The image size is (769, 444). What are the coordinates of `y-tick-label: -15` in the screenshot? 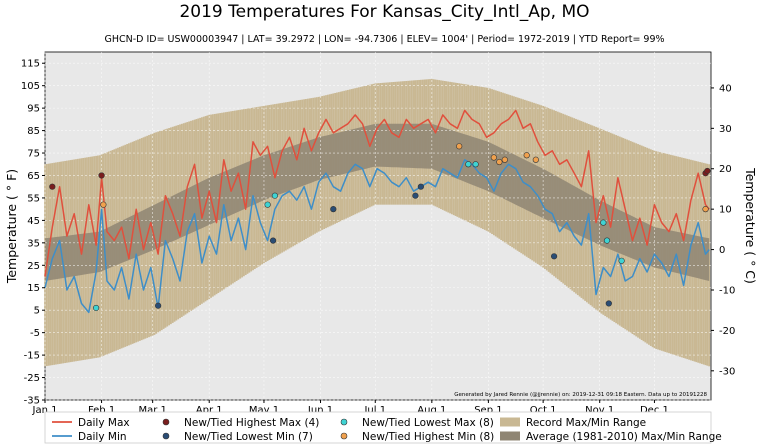 It's located at (32, 356).